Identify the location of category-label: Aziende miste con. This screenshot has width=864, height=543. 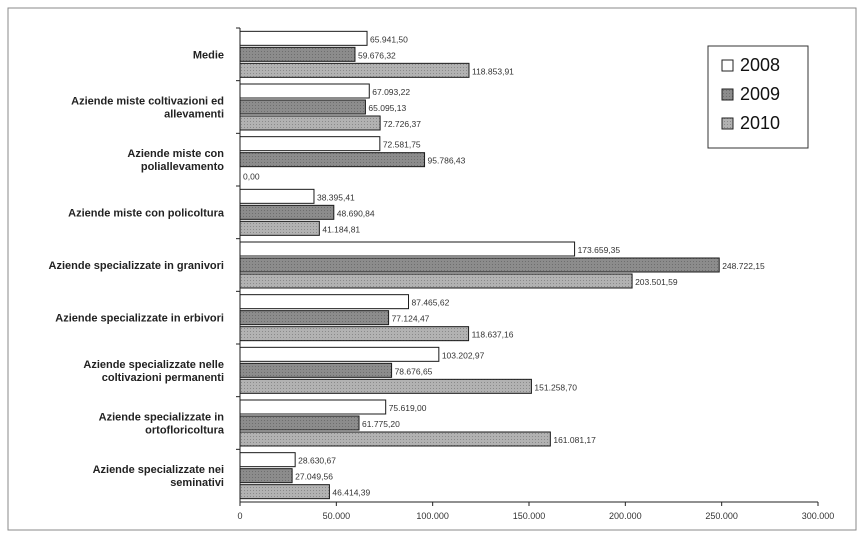
(175, 154).